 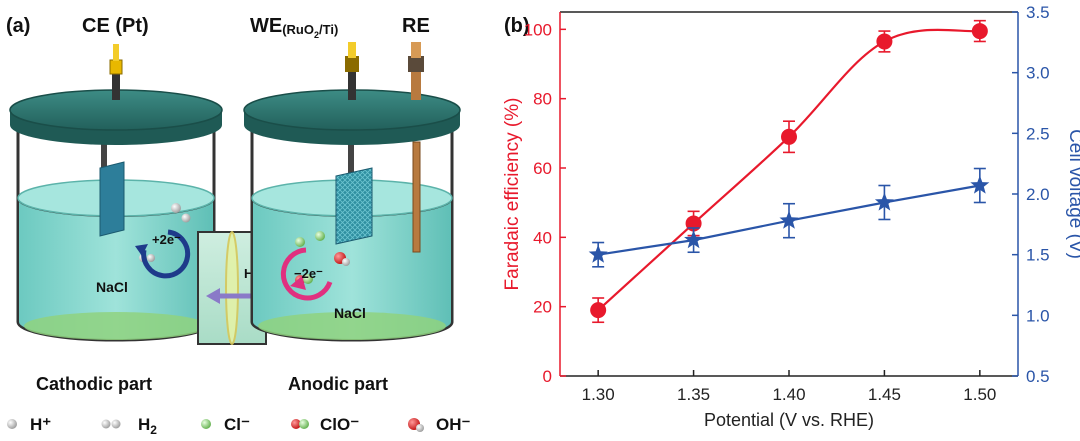 What do you see at coordinates (693, 394) in the screenshot?
I see `x-tick-label: 1.35` at bounding box center [693, 394].